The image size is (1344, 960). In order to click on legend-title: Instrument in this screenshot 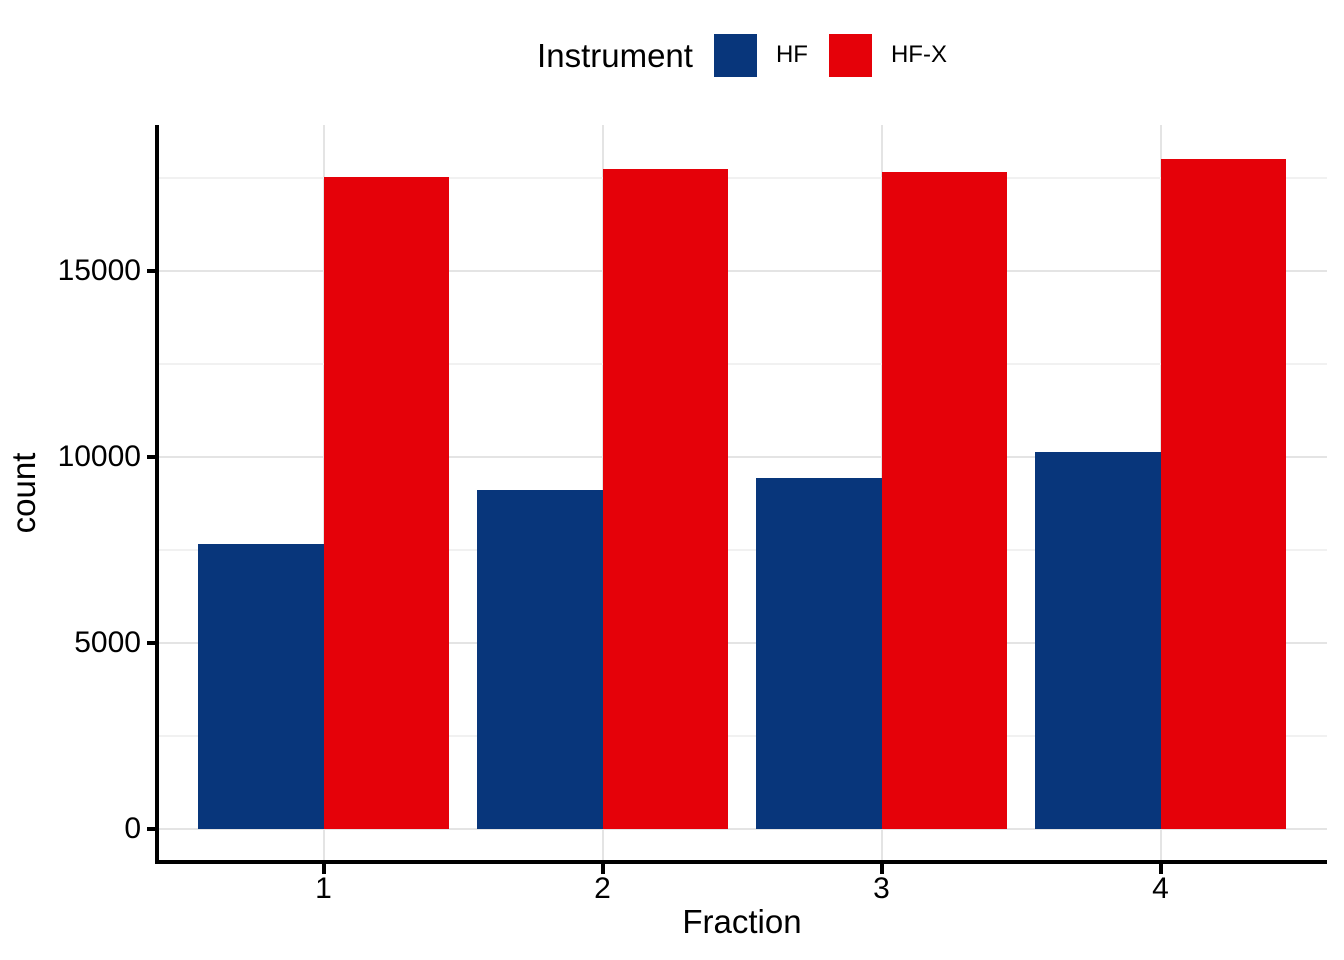, I will do `click(615, 55)`.